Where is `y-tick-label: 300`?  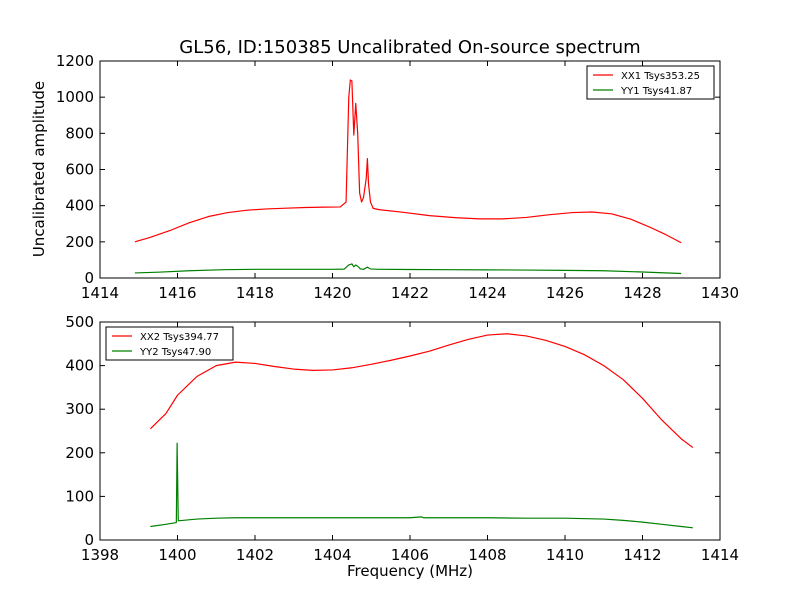 y-tick-label: 300 is located at coordinates (79, 409).